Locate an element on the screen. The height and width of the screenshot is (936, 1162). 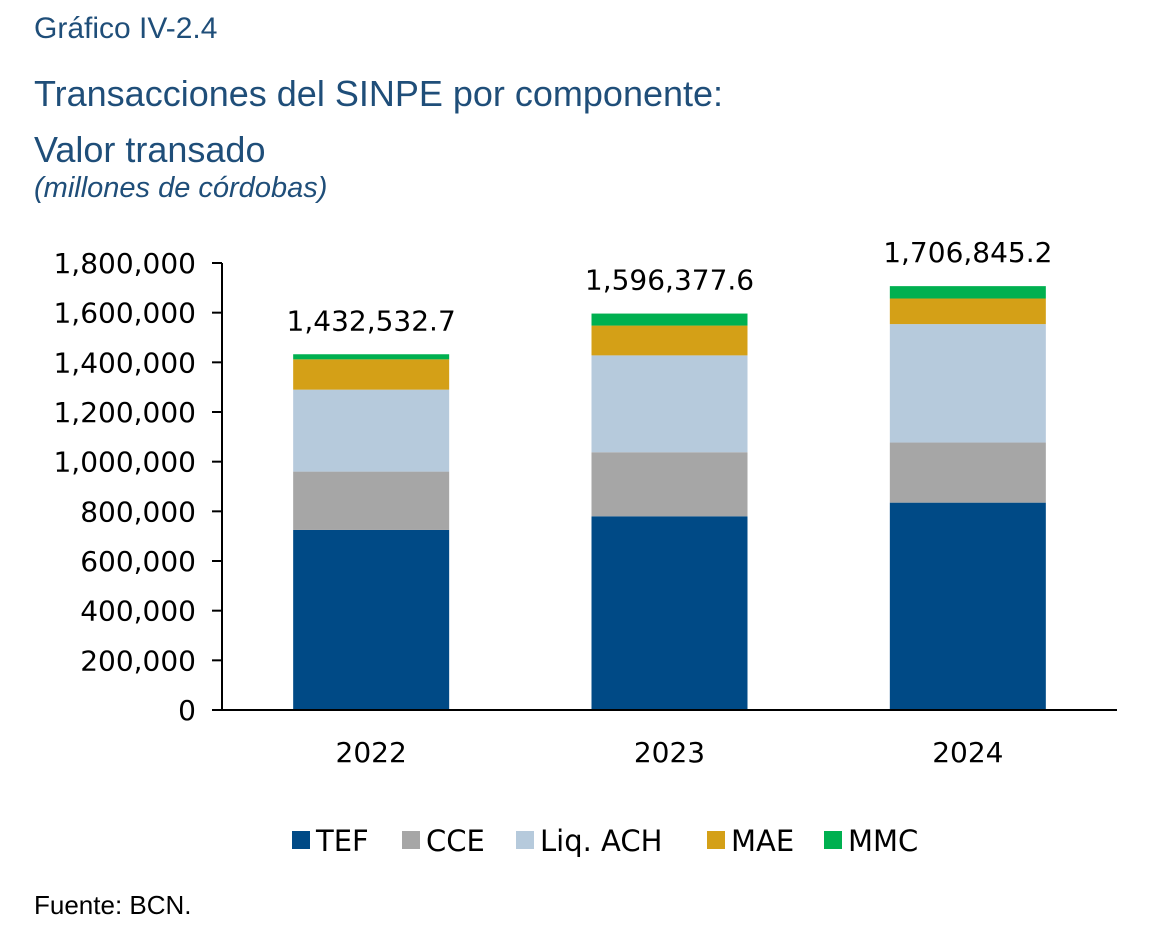
total-label-2022: 1,432,532.7 is located at coordinates (371, 320).